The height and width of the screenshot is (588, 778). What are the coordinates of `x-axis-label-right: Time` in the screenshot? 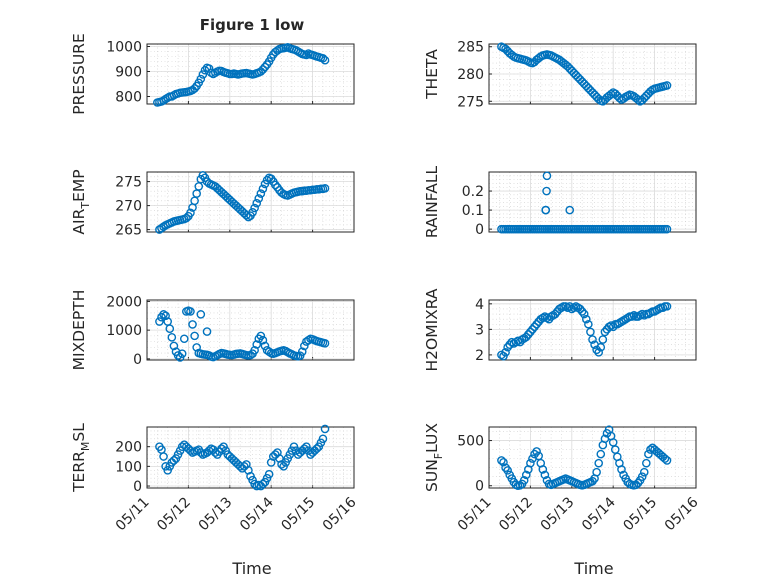 It's located at (593, 568).